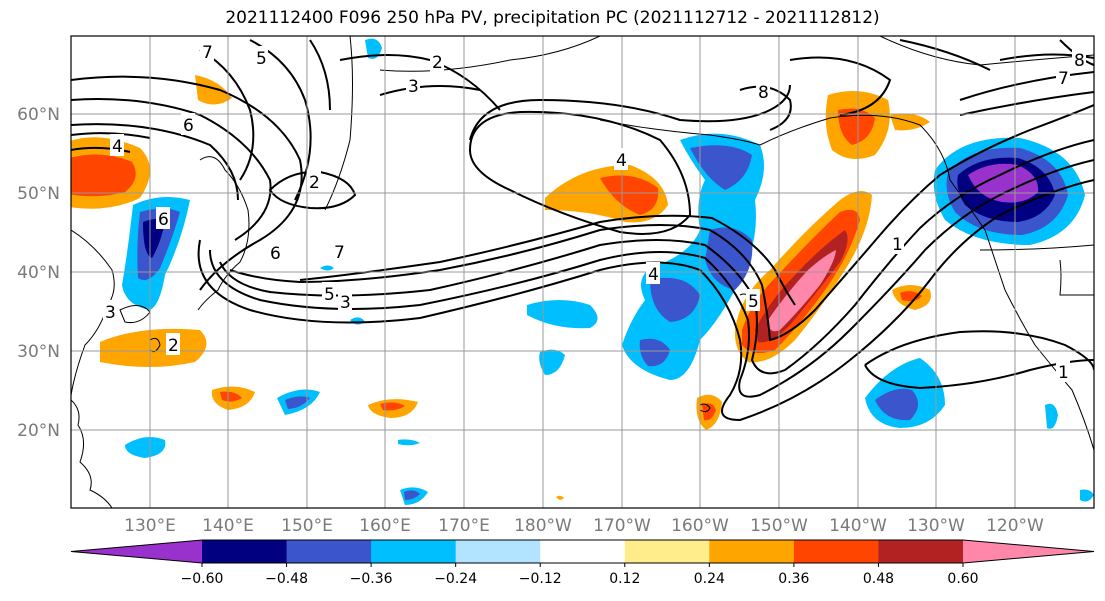 The width and height of the screenshot is (1105, 601). What do you see at coordinates (540, 579) in the screenshot?
I see `colorbar-tick-label: −0.12` at bounding box center [540, 579].